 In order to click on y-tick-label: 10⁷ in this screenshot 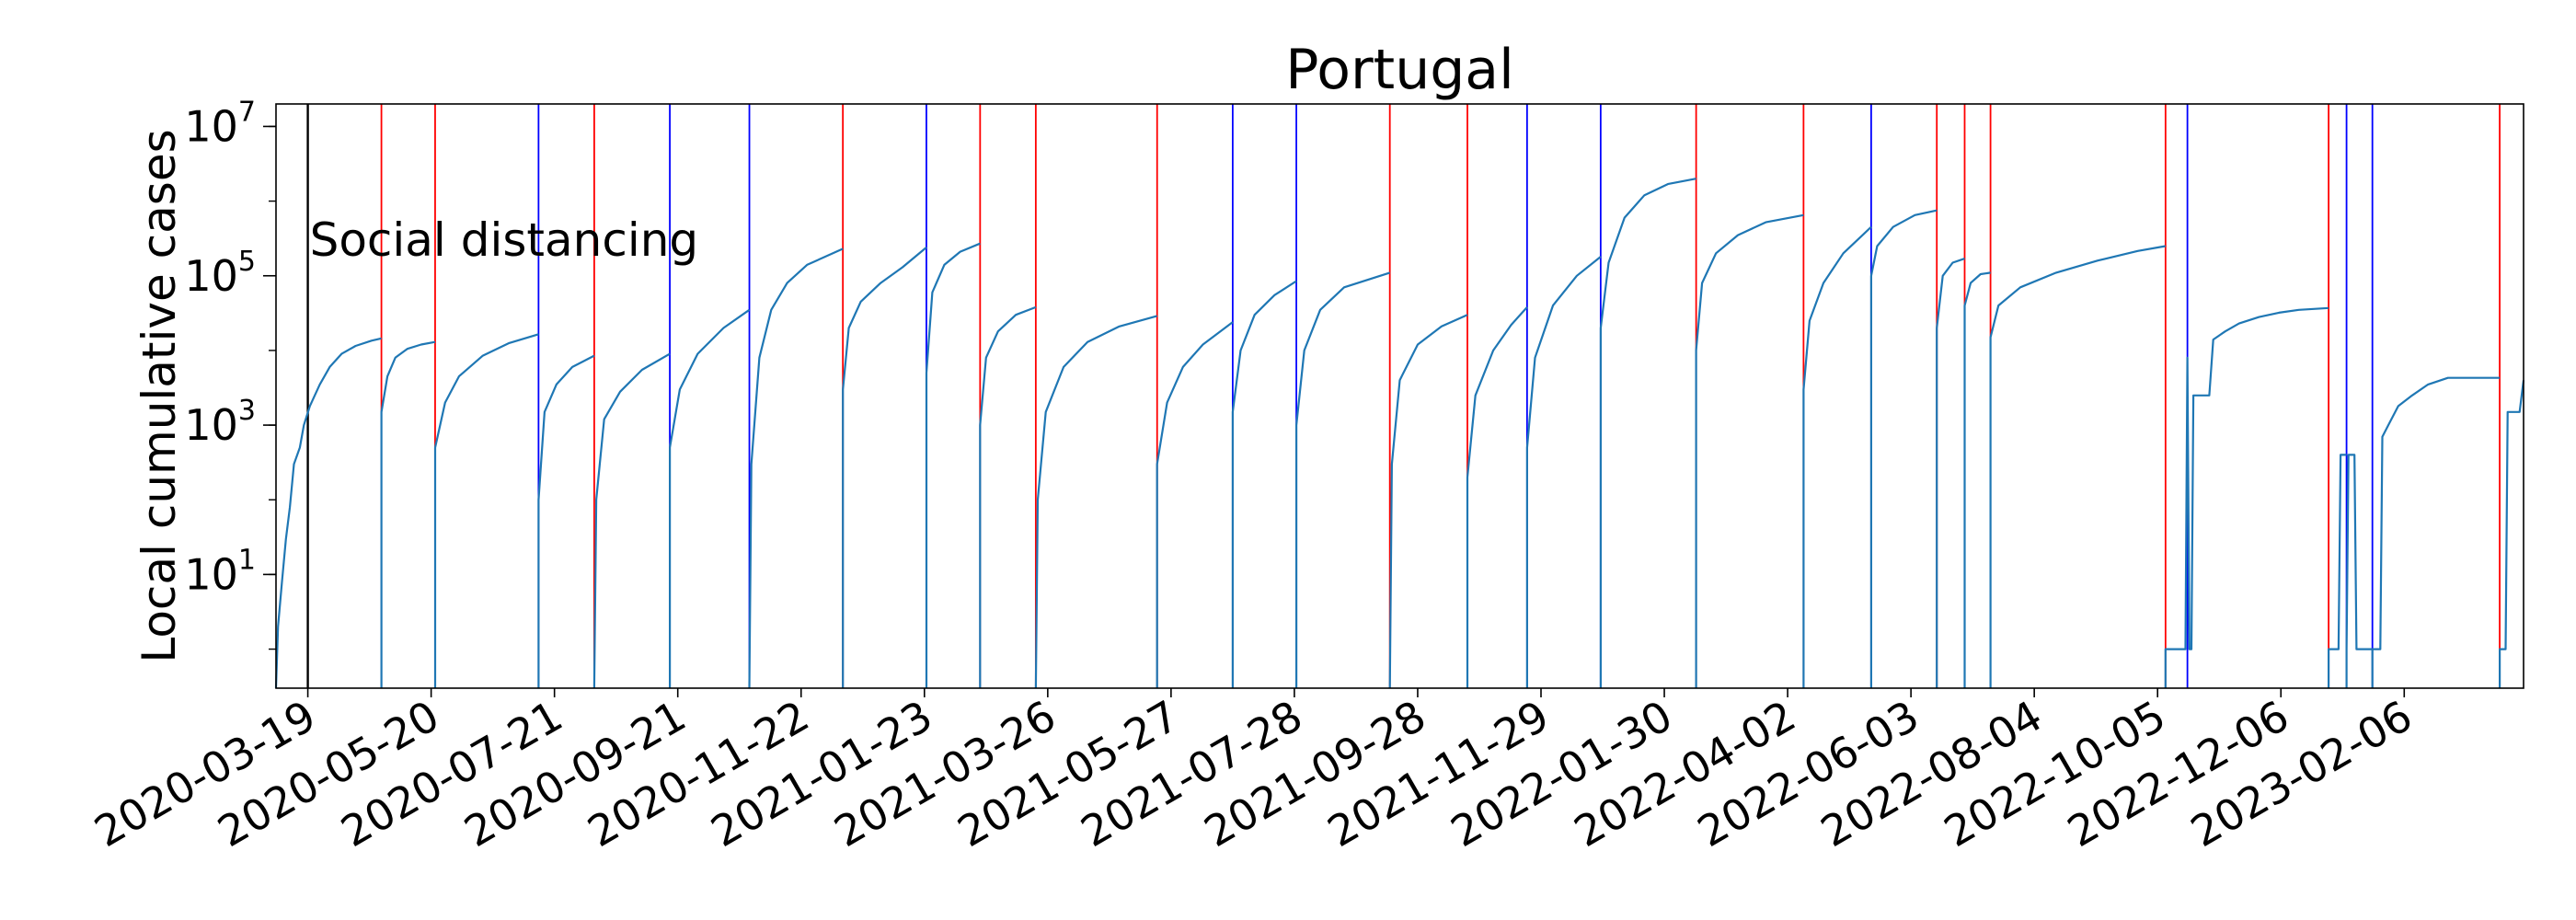, I will do `click(220, 123)`.